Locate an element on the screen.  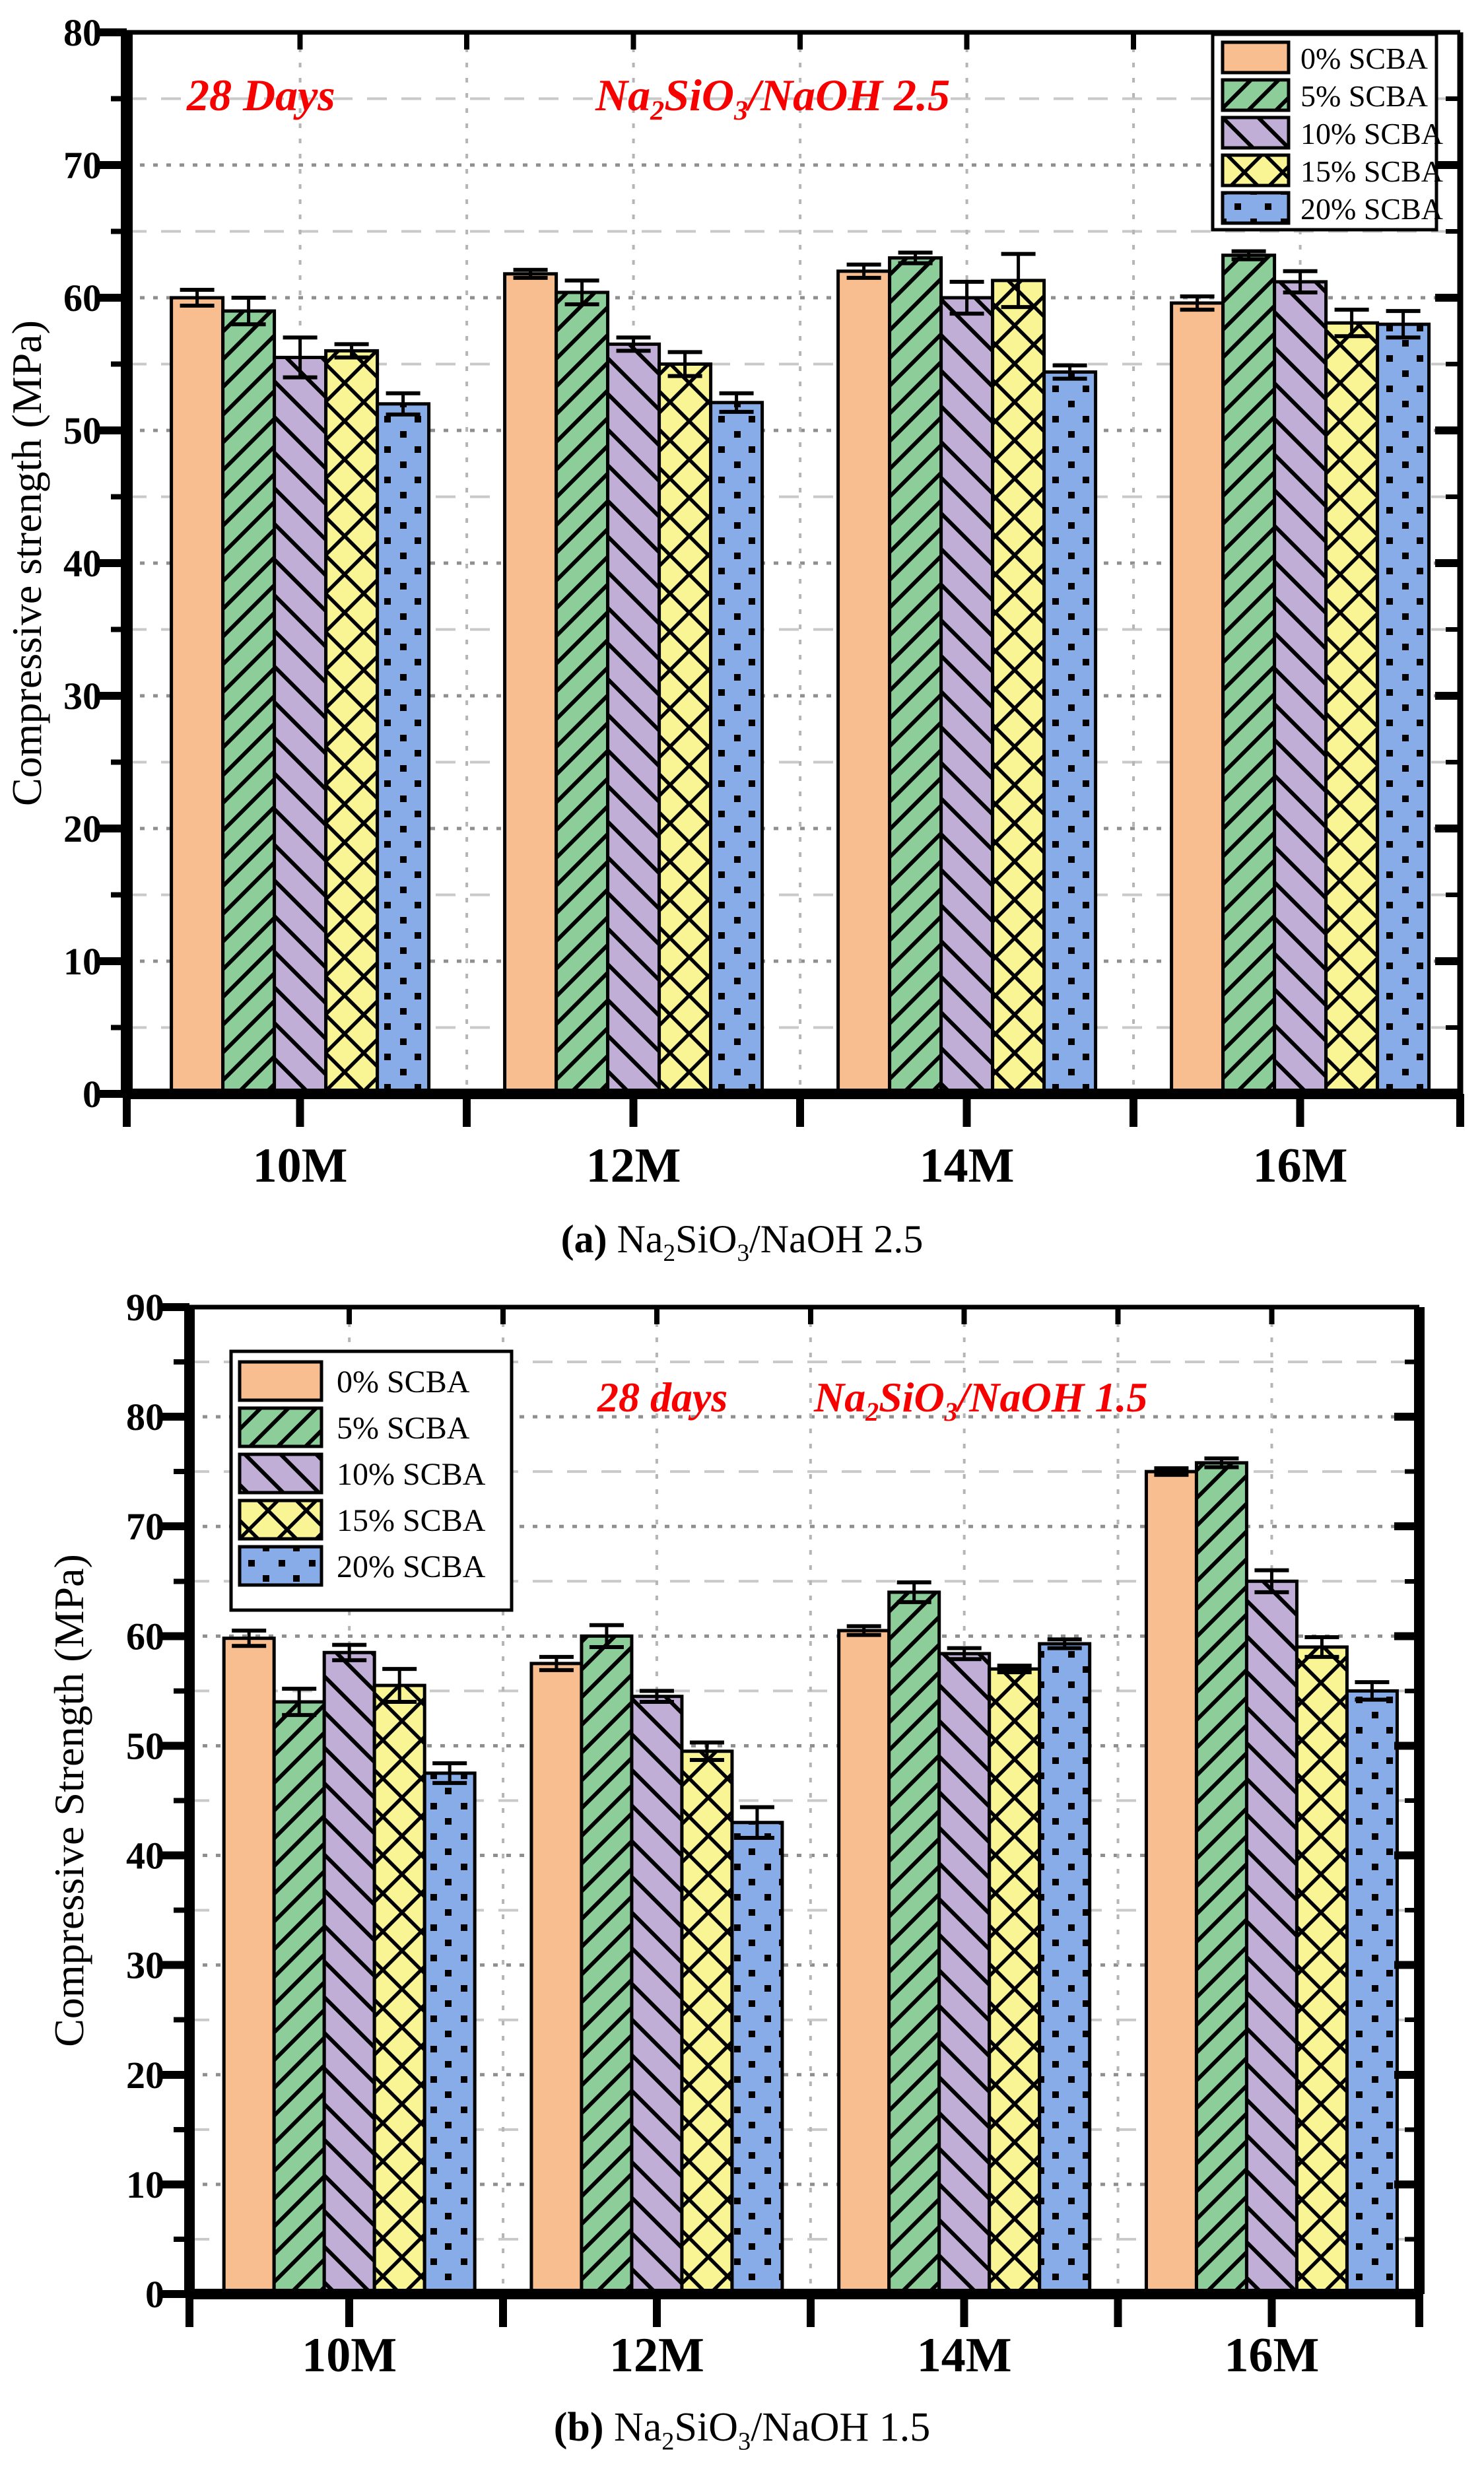
caption-b: (b) Na2SiO3/NaOH 1.5 is located at coordinates (742, 2430).